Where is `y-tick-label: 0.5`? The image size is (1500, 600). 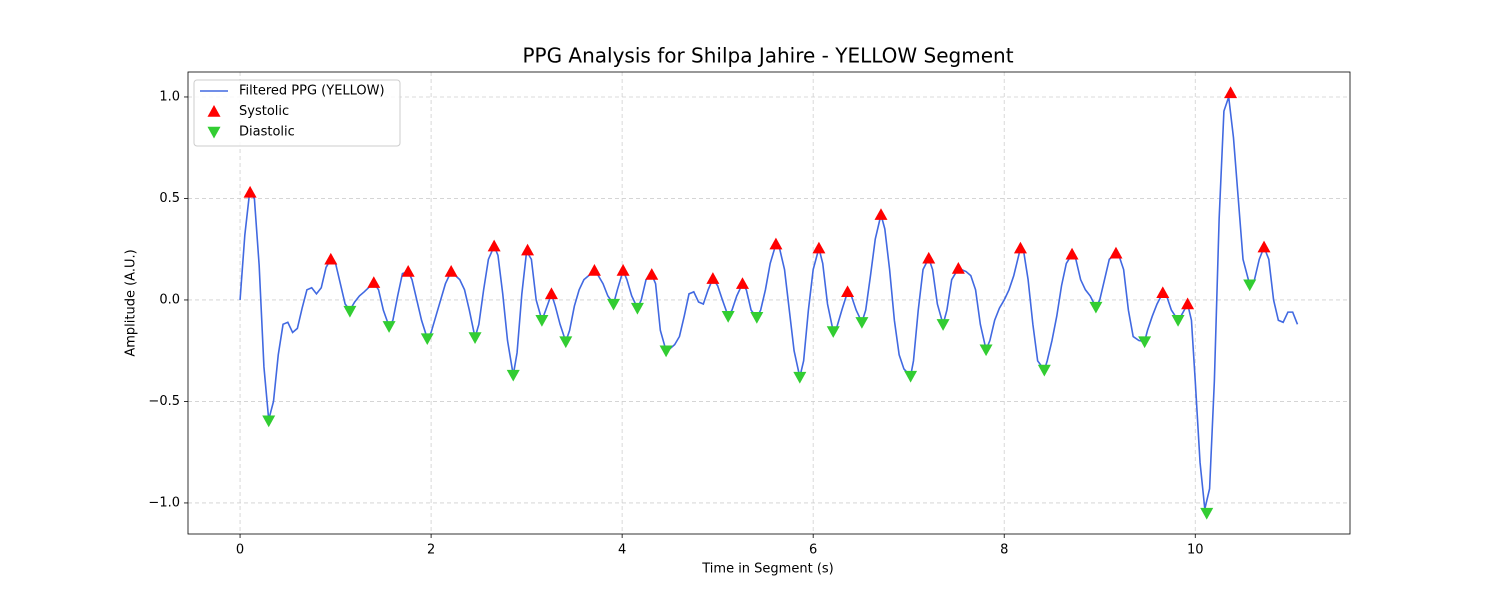 y-tick-label: 0.5 is located at coordinates (169, 198).